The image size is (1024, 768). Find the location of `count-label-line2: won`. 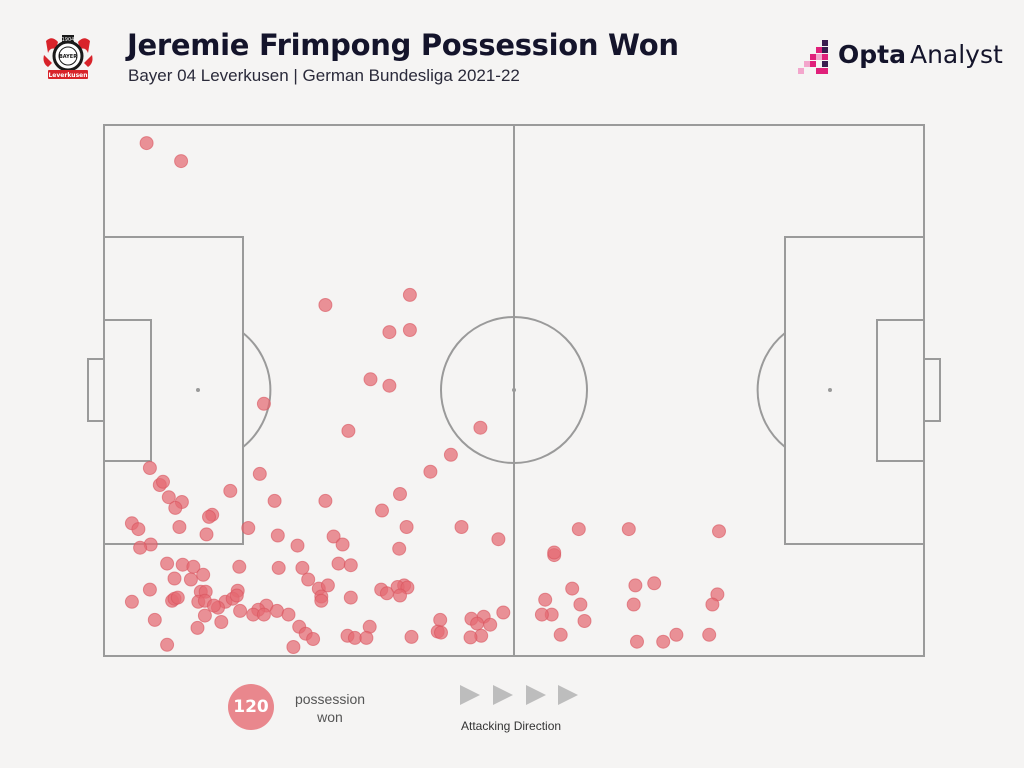

count-label-line2: won is located at coordinates (330, 717).